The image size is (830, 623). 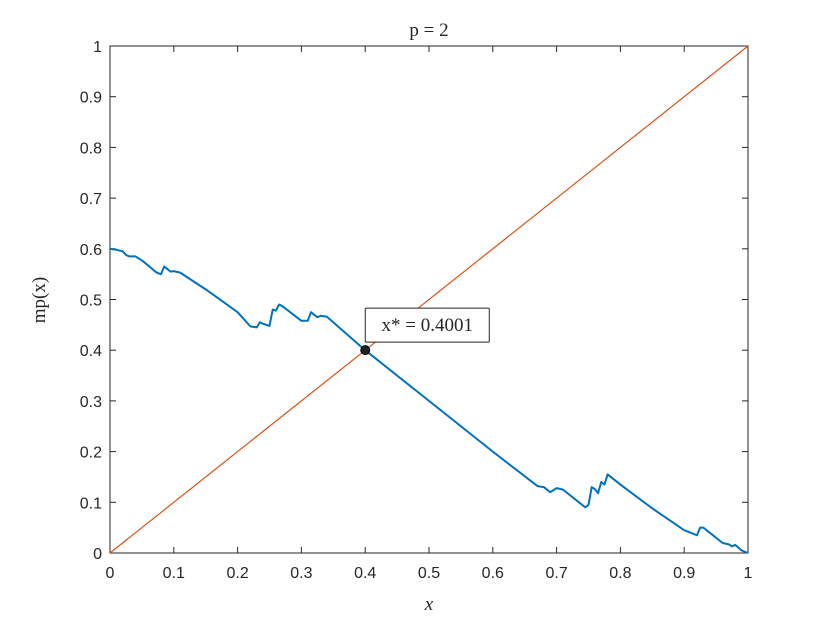 I want to click on x-tick-label: 0.9, so click(x=684, y=573).